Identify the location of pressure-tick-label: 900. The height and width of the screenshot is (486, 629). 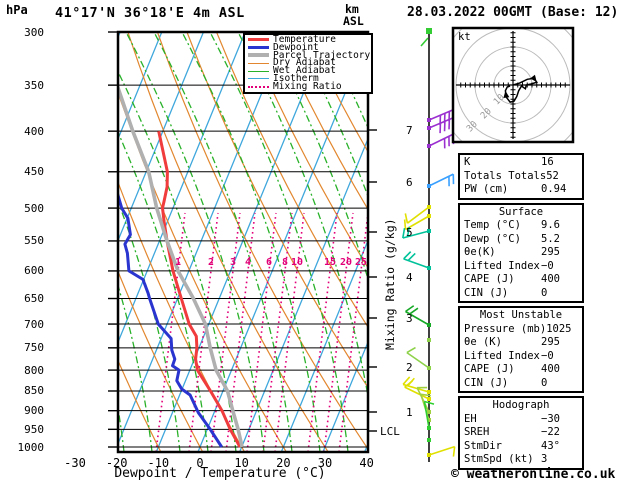
(34, 411).